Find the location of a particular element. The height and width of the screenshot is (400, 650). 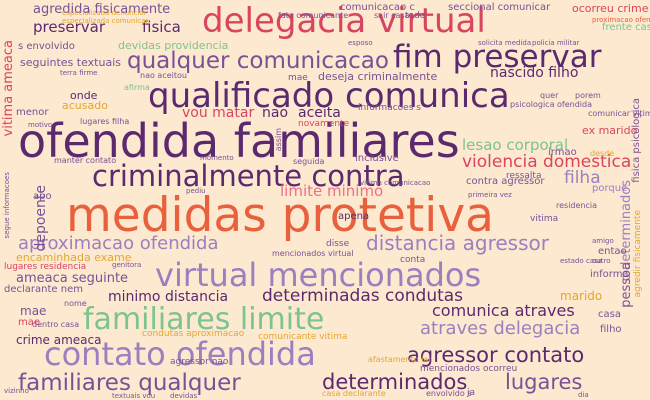

word-term: dentro casa is located at coordinates (56, 324).